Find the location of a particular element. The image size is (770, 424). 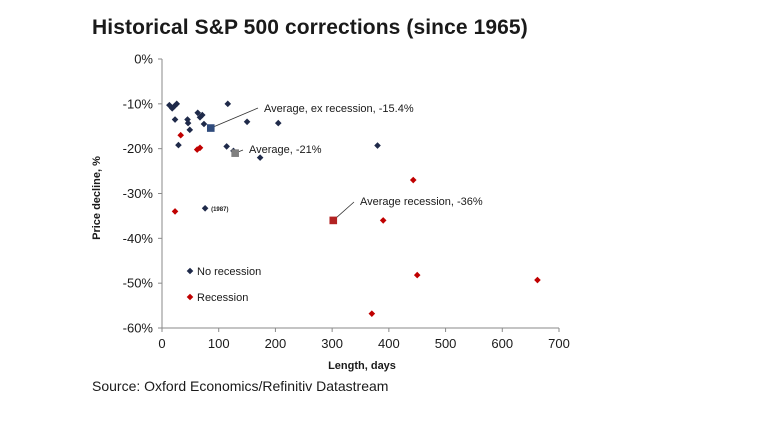

x-tick-label: 0 is located at coordinates (161, 343).